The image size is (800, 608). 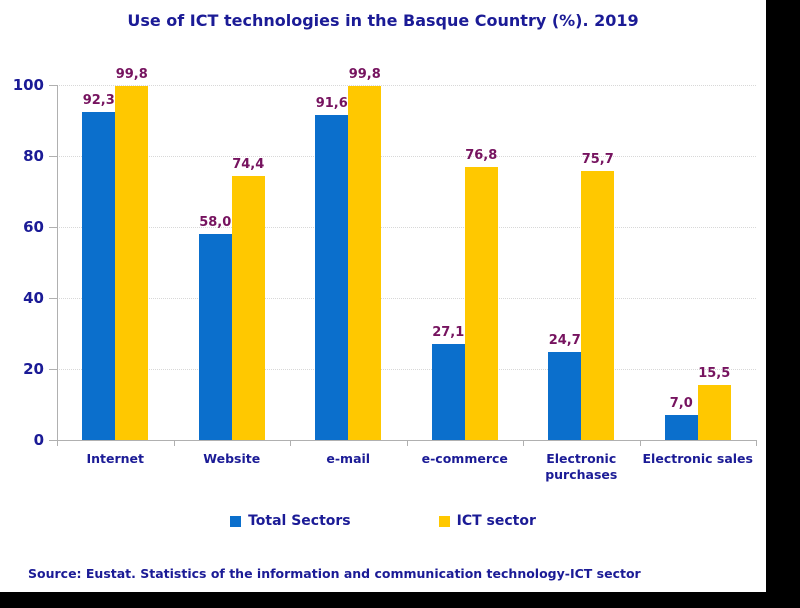 I want to click on y-tick-label: 40, so click(x=33, y=298).